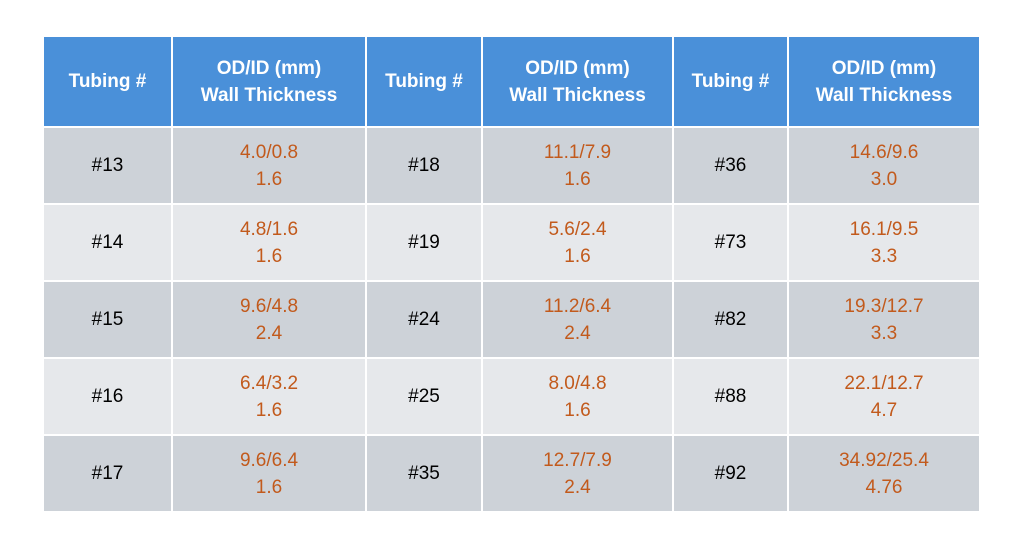 The height and width of the screenshot is (557, 1024). I want to click on dimension-cell: 4.8/1.6 1.6, so click(269, 242).